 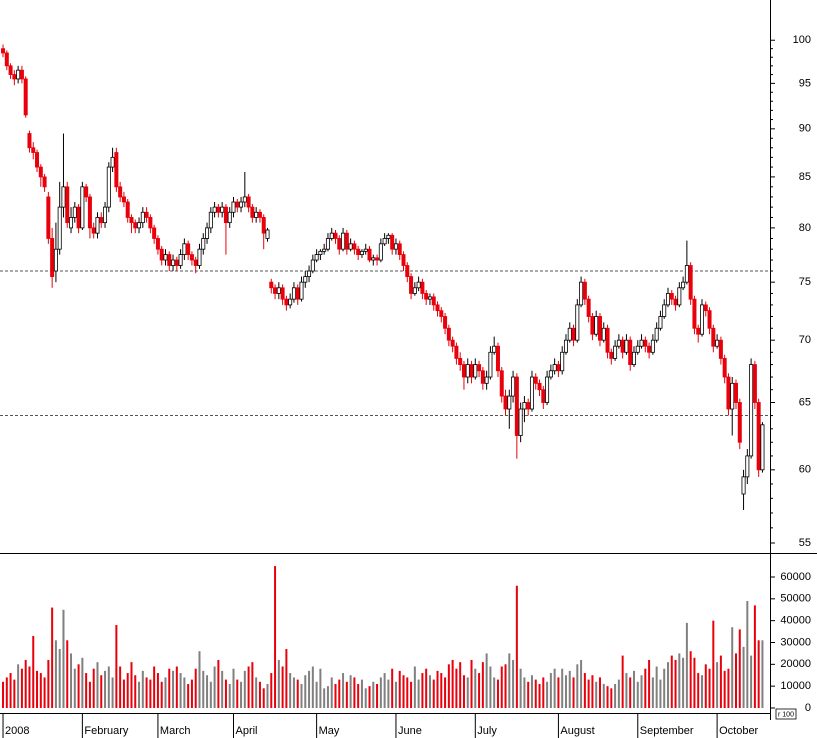 I want to click on y-tick-label: 95, so click(x=805, y=83).